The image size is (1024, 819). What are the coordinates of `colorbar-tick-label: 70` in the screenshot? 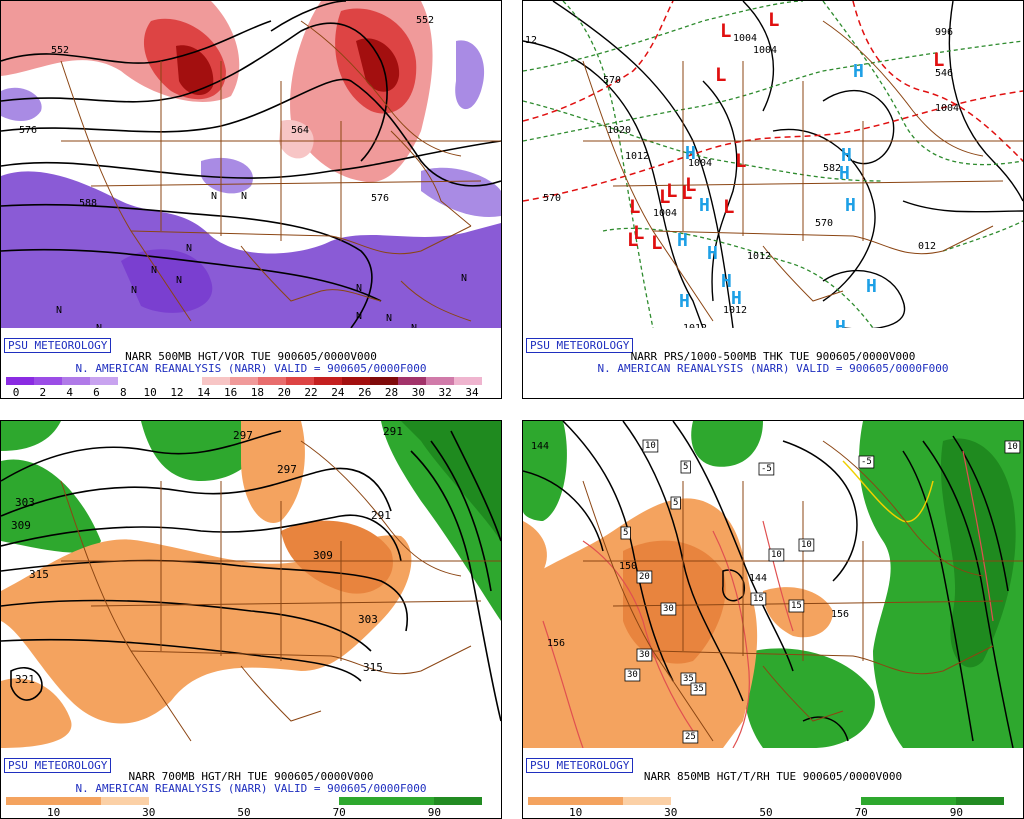 It's located at (861, 812).